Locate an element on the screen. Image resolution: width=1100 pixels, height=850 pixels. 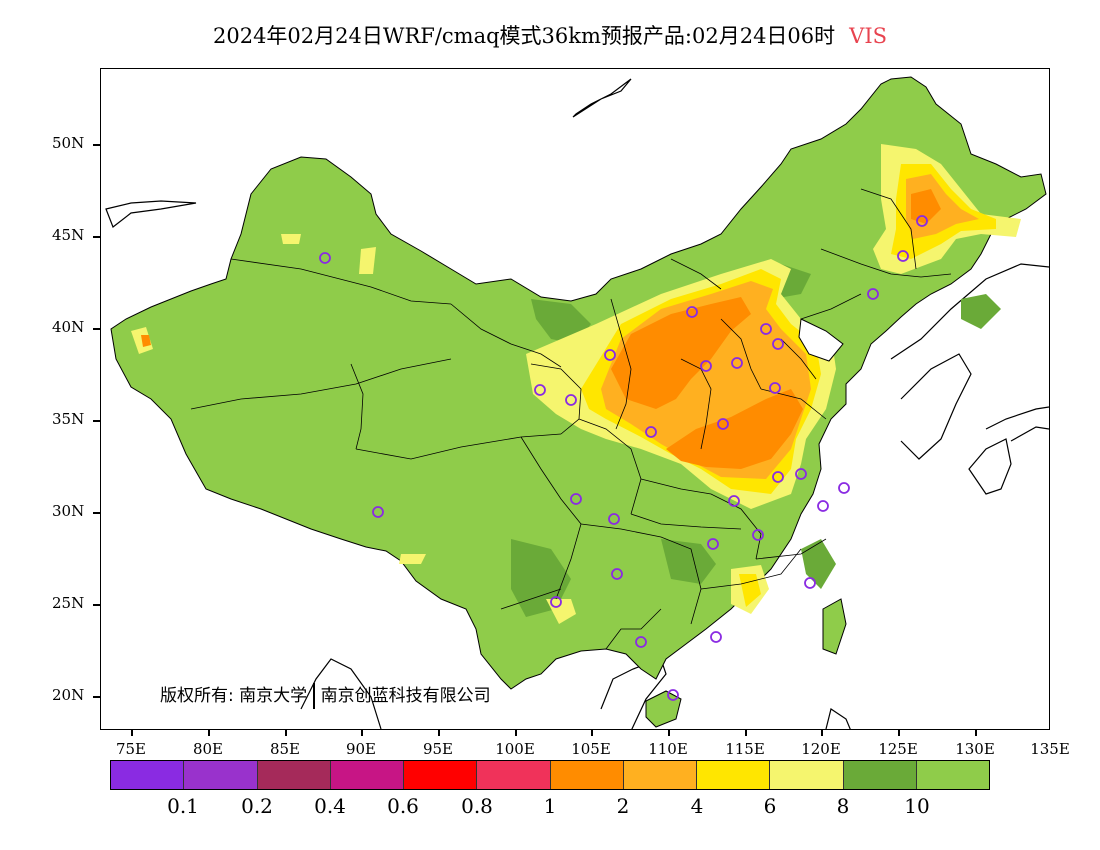
colorbar-label: 0.4 is located at coordinates (330, 806).